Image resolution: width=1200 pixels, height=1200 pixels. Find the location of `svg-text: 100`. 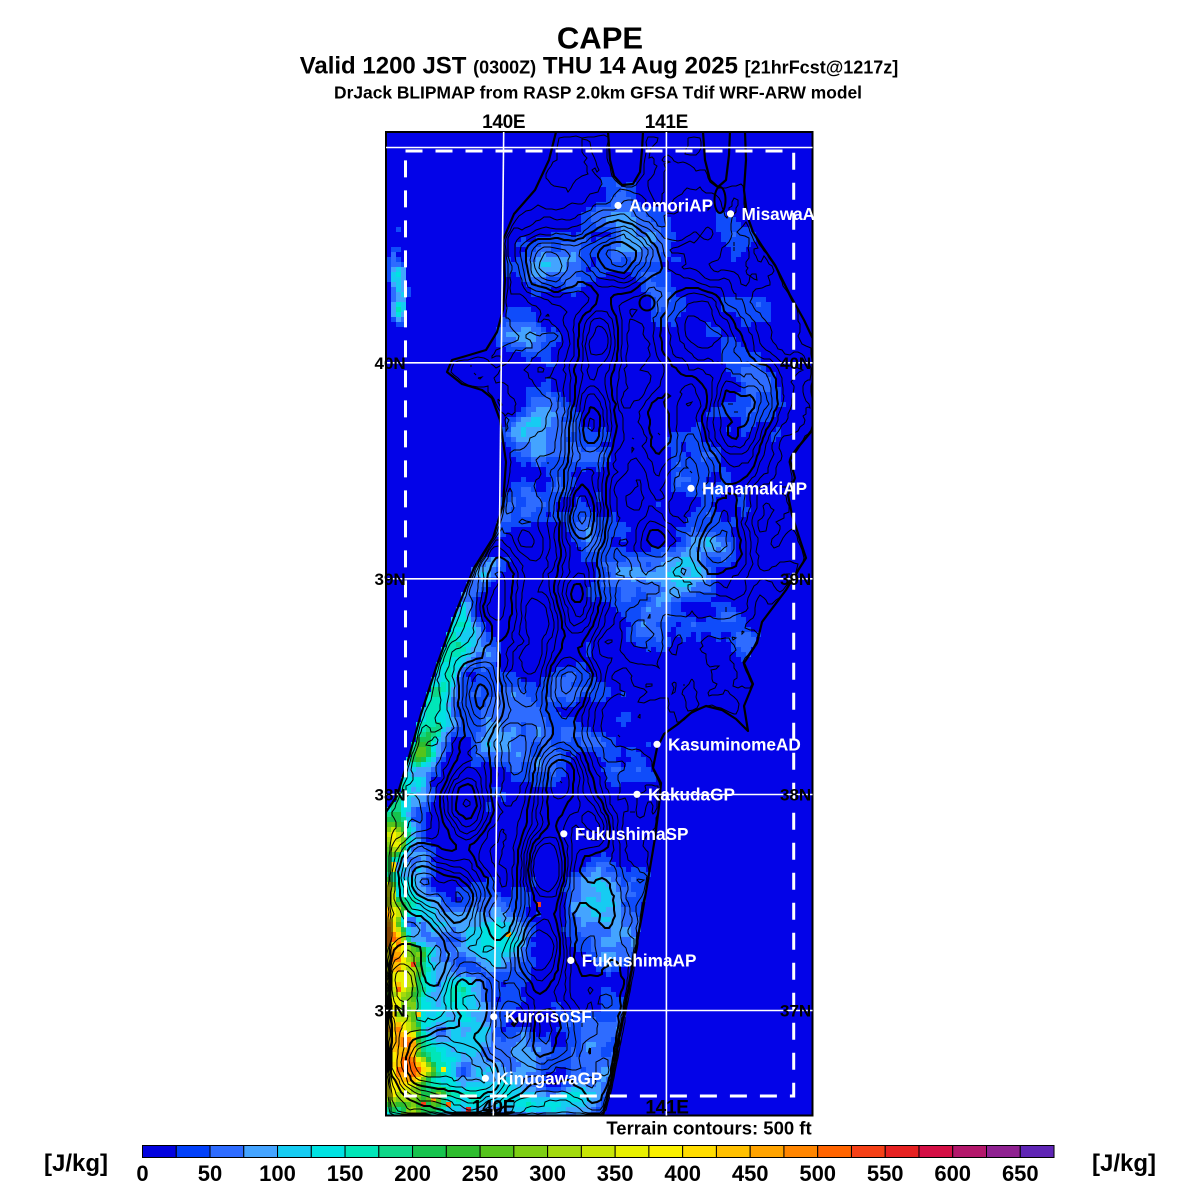

svg-text: 100 is located at coordinates (277, 1173).